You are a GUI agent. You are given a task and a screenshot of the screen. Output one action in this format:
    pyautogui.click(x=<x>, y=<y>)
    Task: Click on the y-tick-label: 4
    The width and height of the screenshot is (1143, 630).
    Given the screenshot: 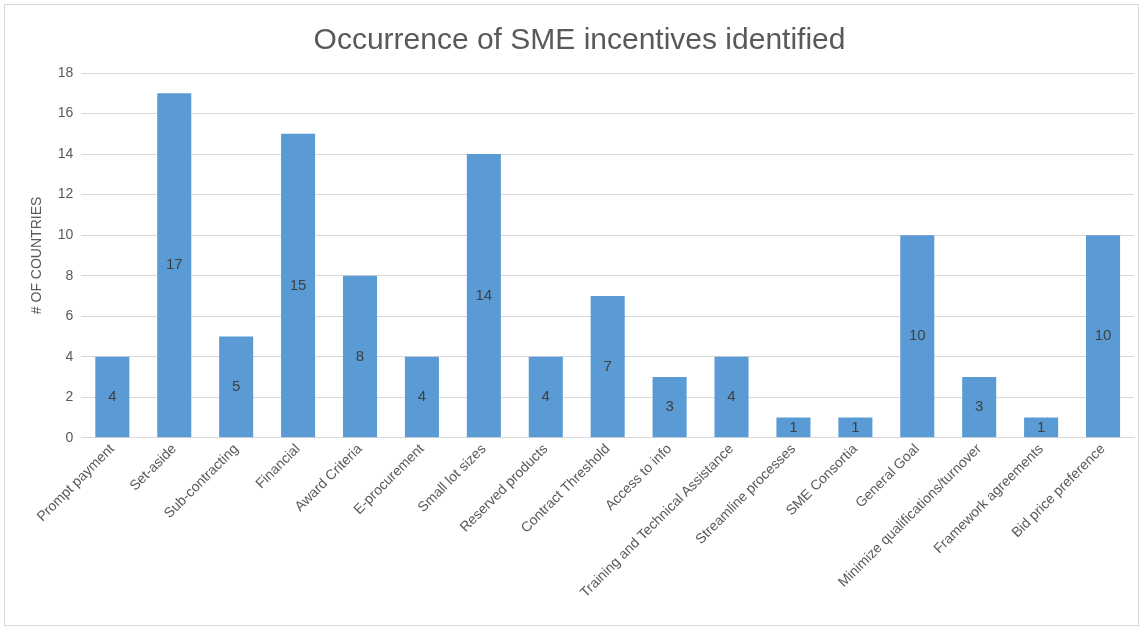 What is the action you would take?
    pyautogui.click(x=69, y=355)
    